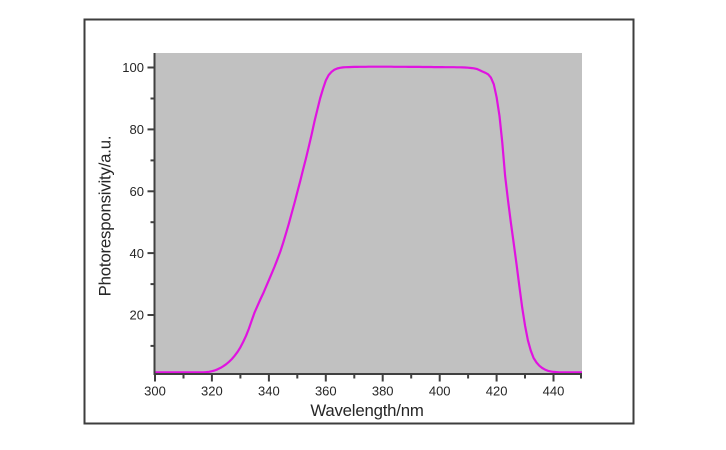 The width and height of the screenshot is (726, 450). What do you see at coordinates (440, 390) in the screenshot?
I see `svg-text: 400` at bounding box center [440, 390].